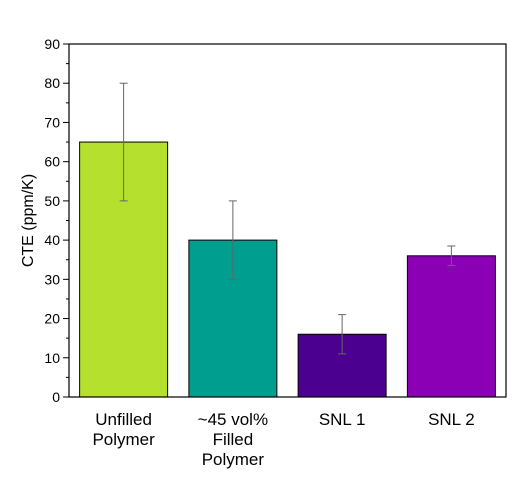 The width and height of the screenshot is (531, 477). I want to click on x-tick-label-4: SNL 2, so click(451, 419).